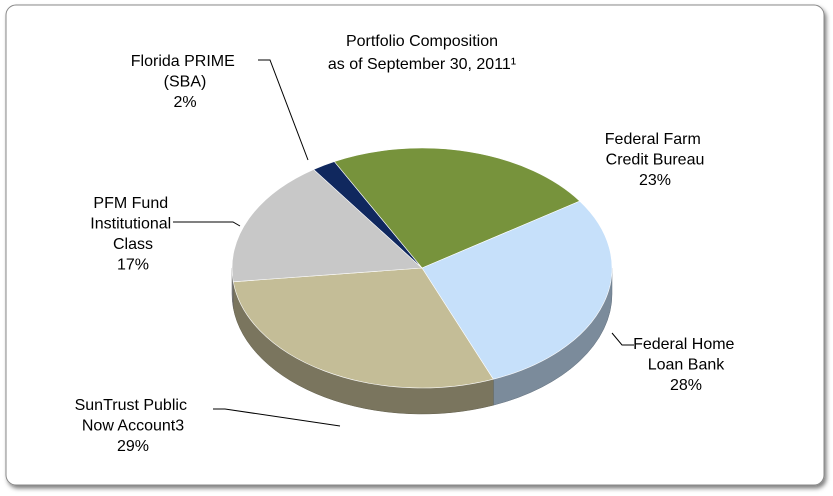 The width and height of the screenshot is (833, 496). What do you see at coordinates (686, 385) in the screenshot?
I see `value-label: 28%` at bounding box center [686, 385].